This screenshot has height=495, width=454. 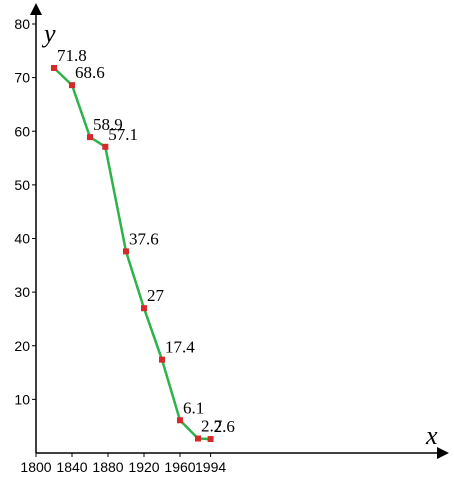 I want to click on x-tick-label: 1800, so click(x=35, y=467).